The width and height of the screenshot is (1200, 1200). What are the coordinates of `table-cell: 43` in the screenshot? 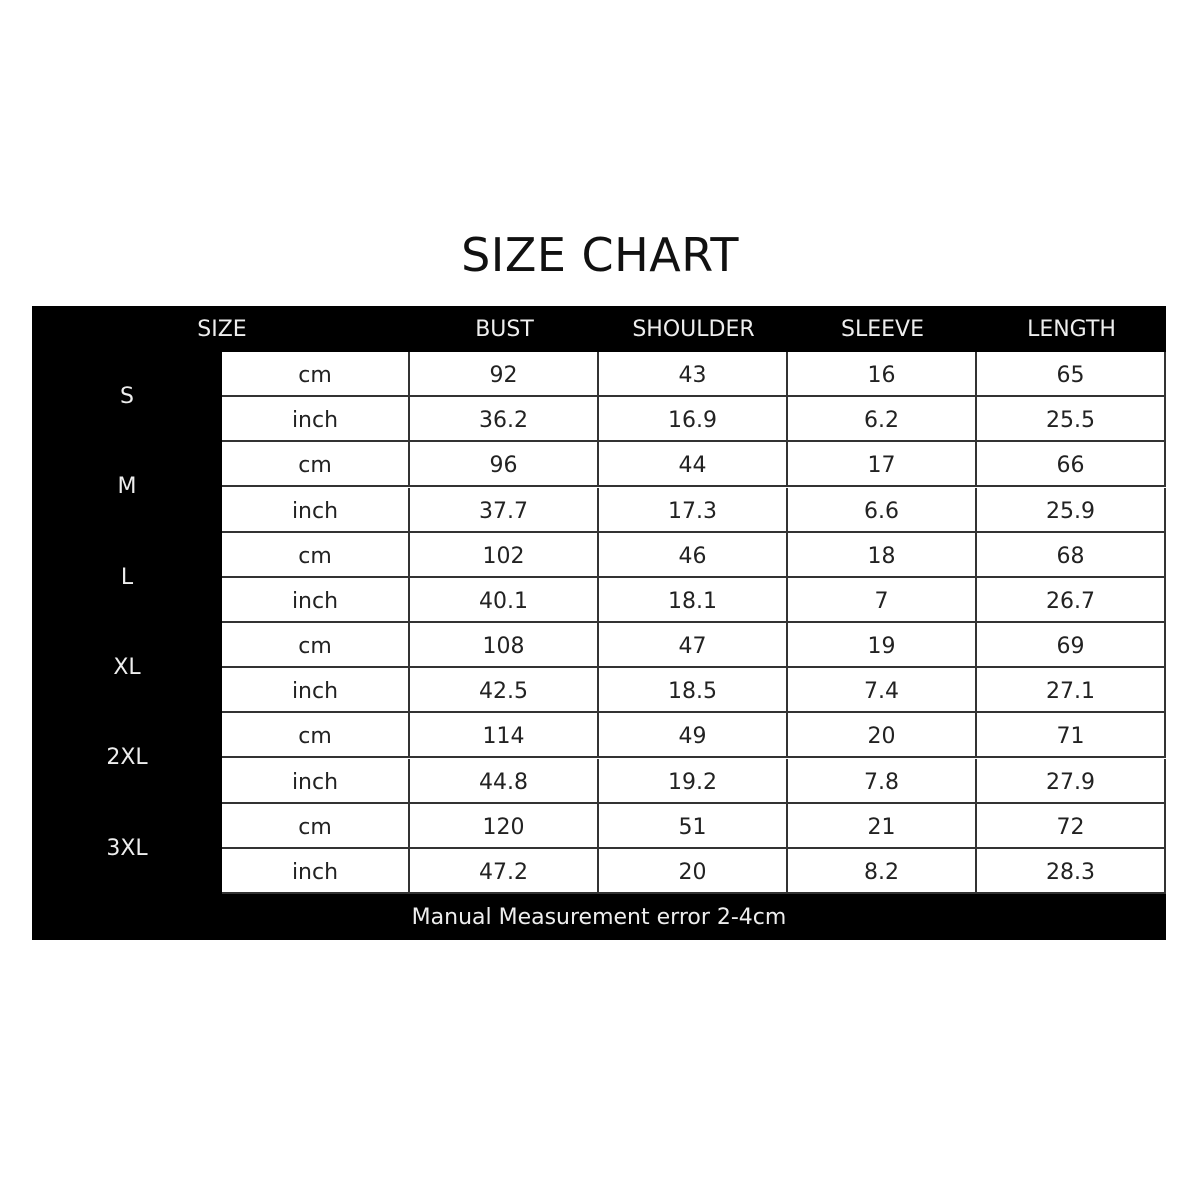 It's located at (693, 375).